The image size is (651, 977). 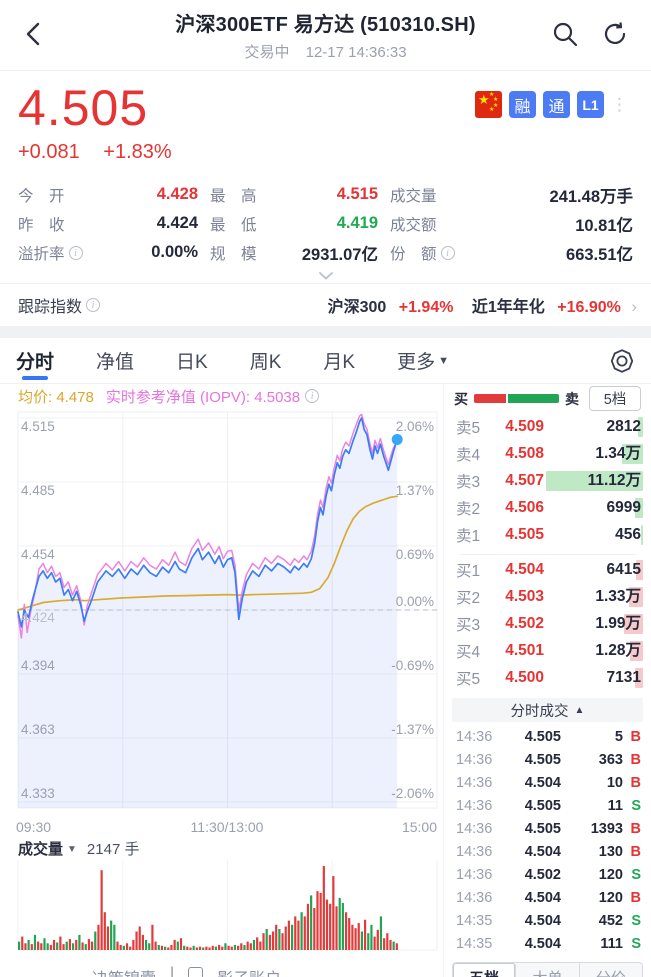 What do you see at coordinates (548, 782) in the screenshot?
I see `trade-row: 14:36 4.504 10 B` at bounding box center [548, 782].